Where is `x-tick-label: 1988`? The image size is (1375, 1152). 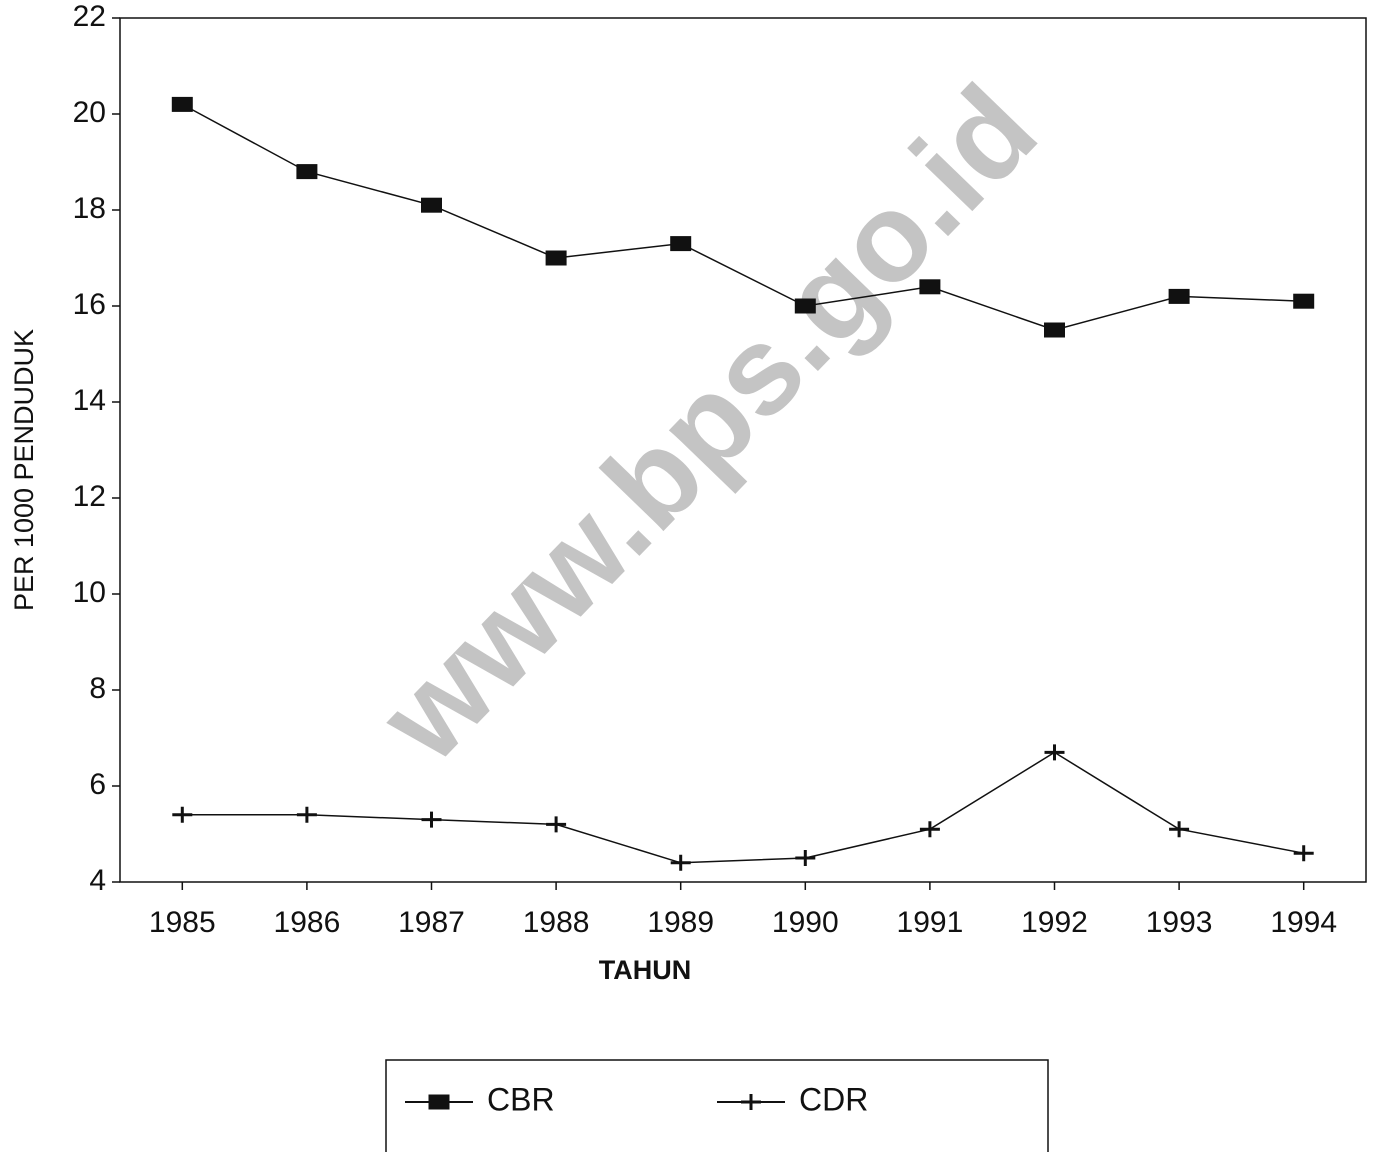
x-tick-label: 1988 is located at coordinates (556, 922).